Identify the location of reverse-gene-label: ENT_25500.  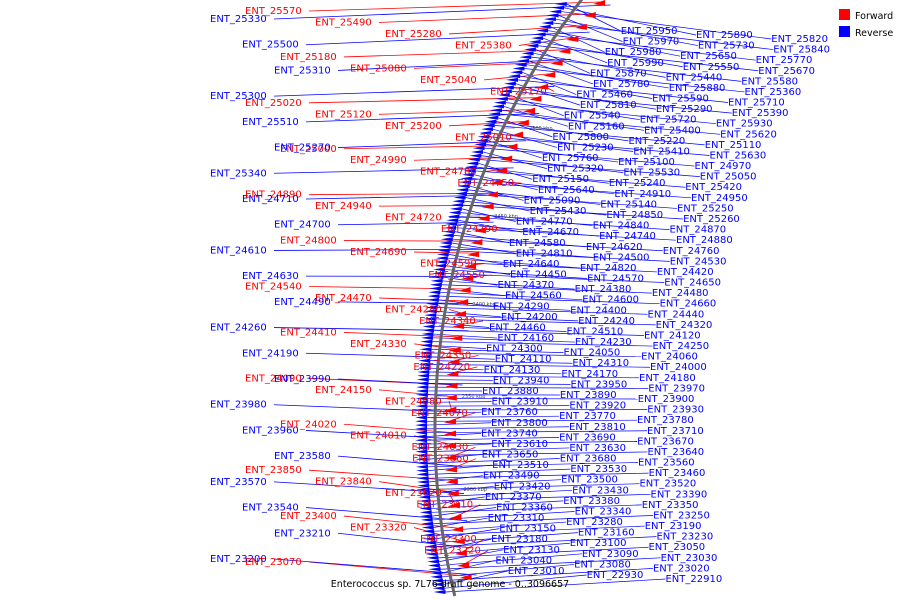
(270, 45).